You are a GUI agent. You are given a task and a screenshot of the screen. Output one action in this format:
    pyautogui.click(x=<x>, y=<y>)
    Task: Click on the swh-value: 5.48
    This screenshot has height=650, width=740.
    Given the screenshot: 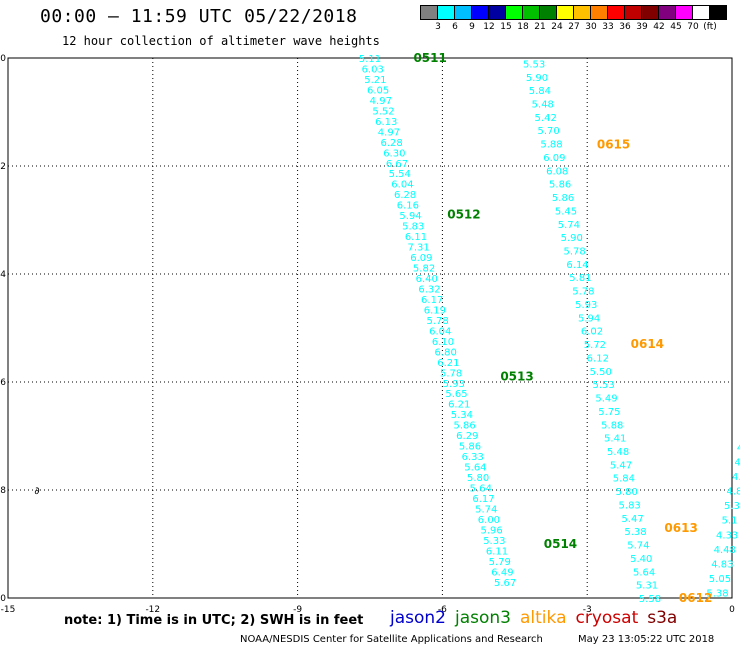 What is the action you would take?
    pyautogui.click(x=618, y=452)
    